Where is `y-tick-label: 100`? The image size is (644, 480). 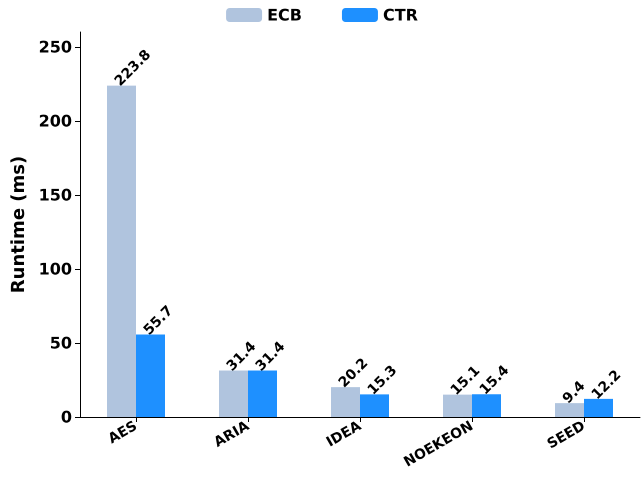
y-tick-label: 100 is located at coordinates (55, 268).